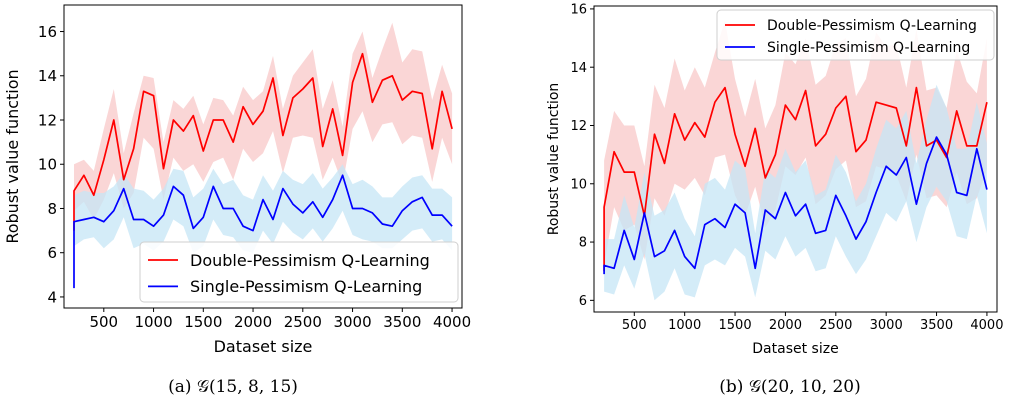  I want to click on y-tick-label: 4, so click(52, 297).